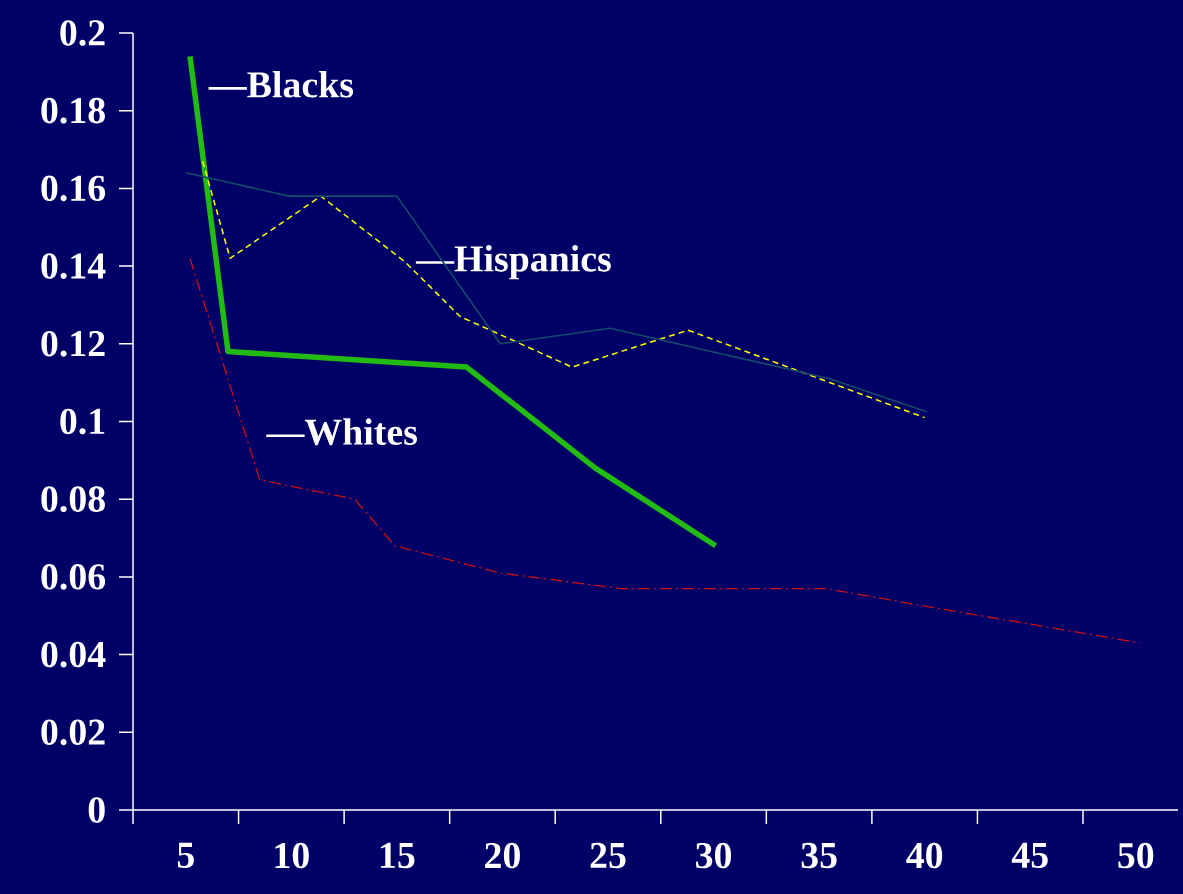 Image resolution: width=1183 pixels, height=894 pixels. Describe the element at coordinates (73, 188) in the screenshot. I see `y-tick-label: 0.16` at that location.